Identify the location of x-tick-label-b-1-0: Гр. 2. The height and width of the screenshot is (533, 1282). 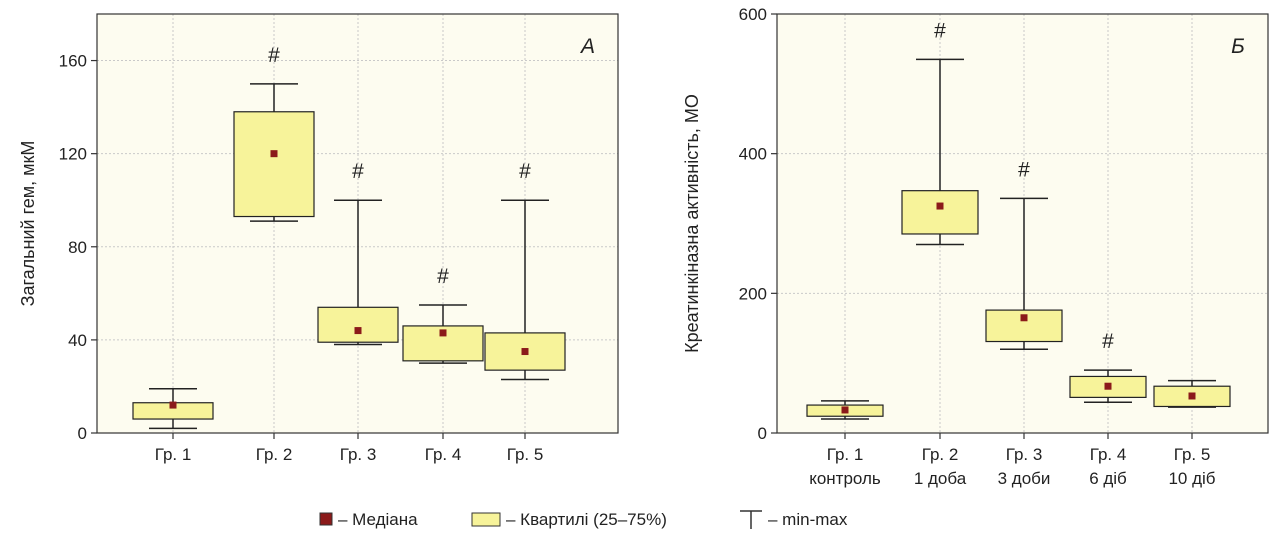
(940, 454).